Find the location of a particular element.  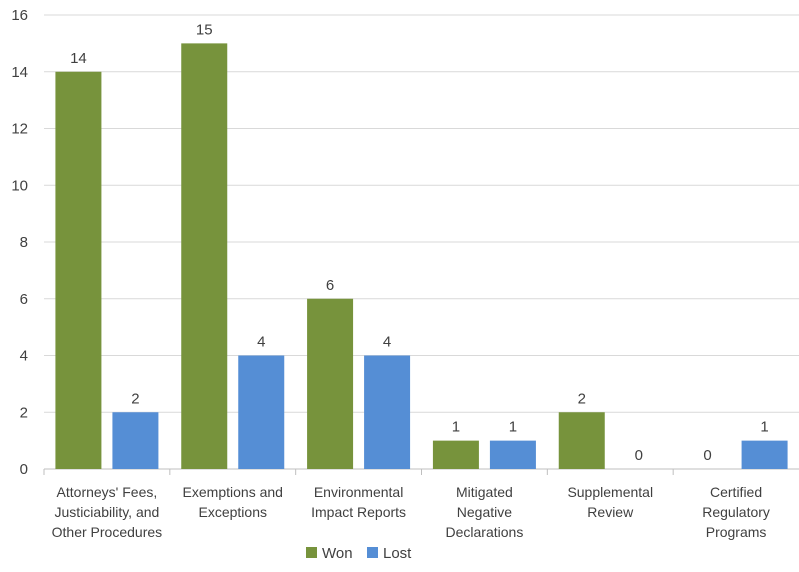

x-tick-label: Certified Regulatory Programs is located at coordinates (736, 512).